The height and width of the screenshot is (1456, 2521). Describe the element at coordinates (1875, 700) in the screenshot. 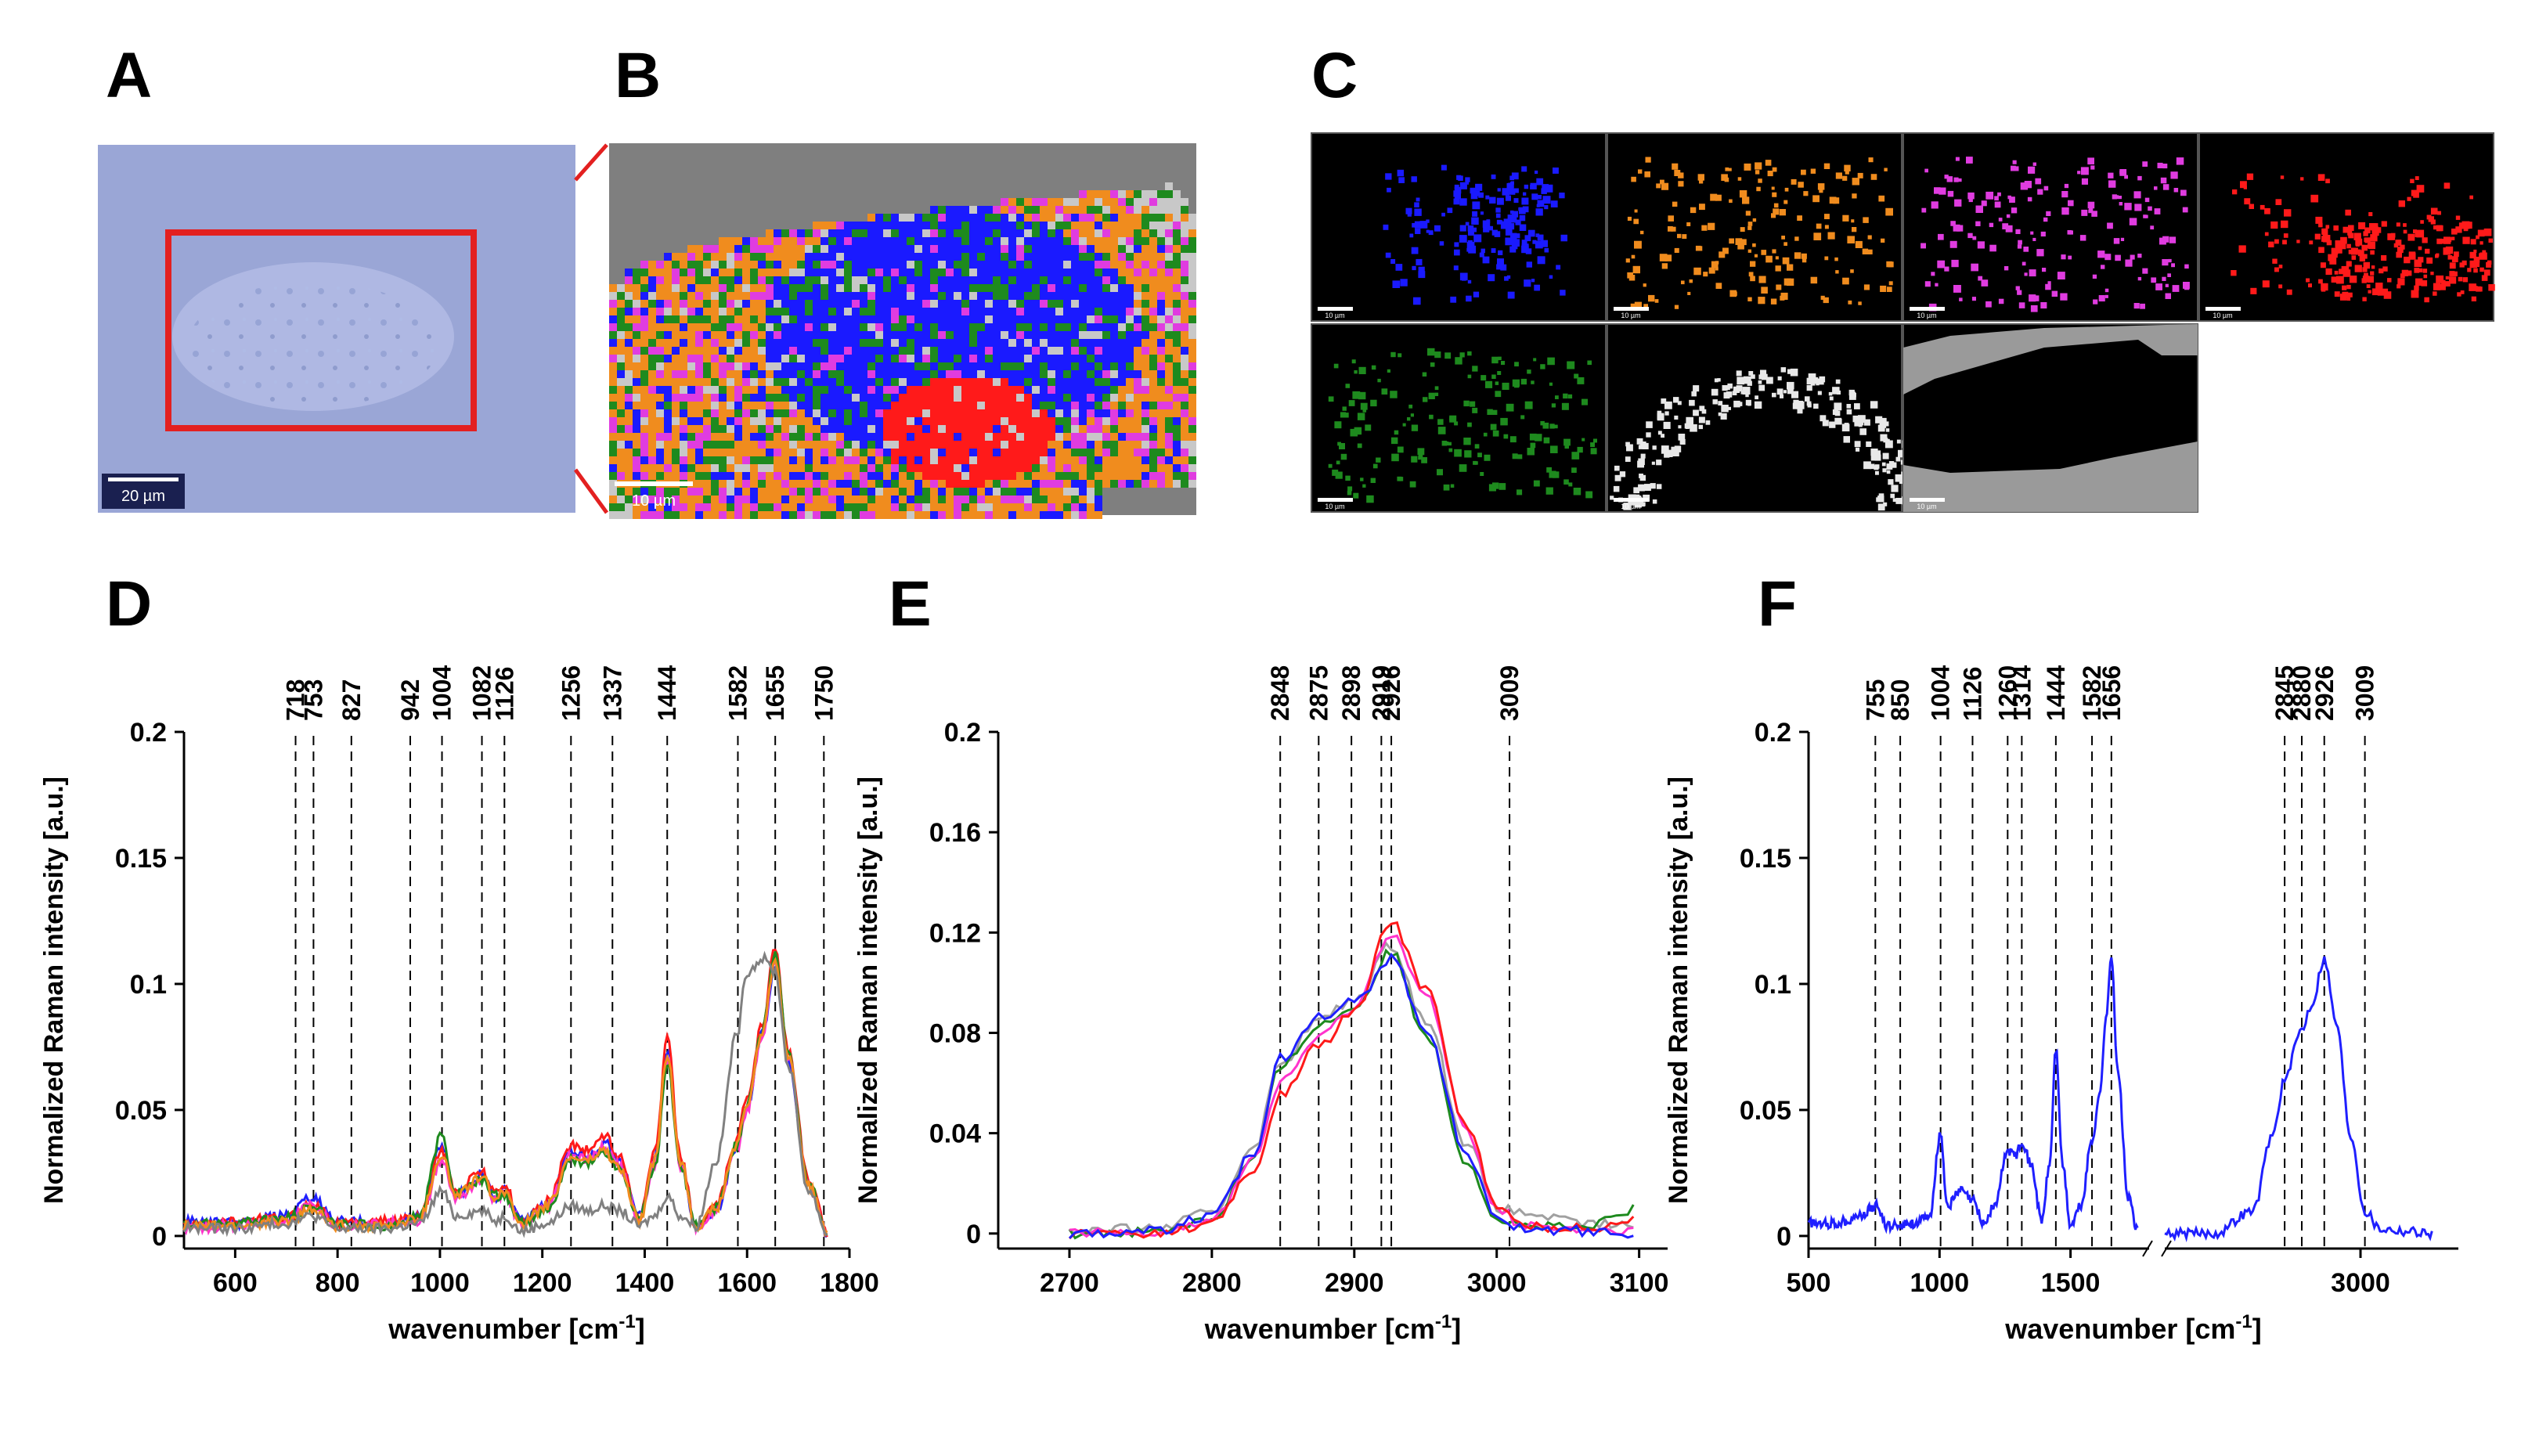

I see `peak-label: 755` at that location.